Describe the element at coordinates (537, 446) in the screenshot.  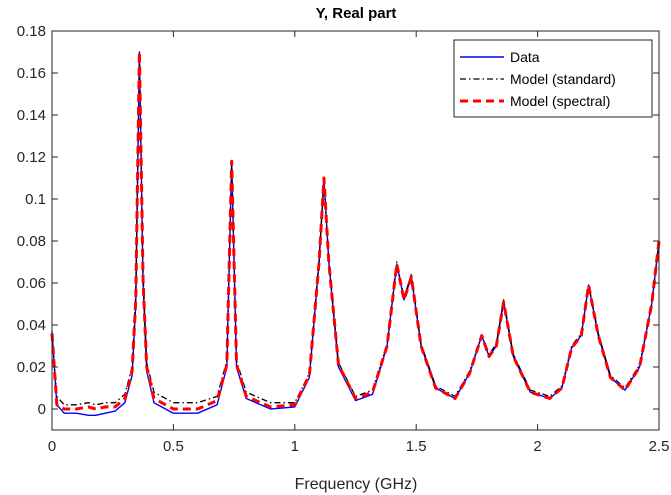
I see `x-tick-label: 2` at that location.